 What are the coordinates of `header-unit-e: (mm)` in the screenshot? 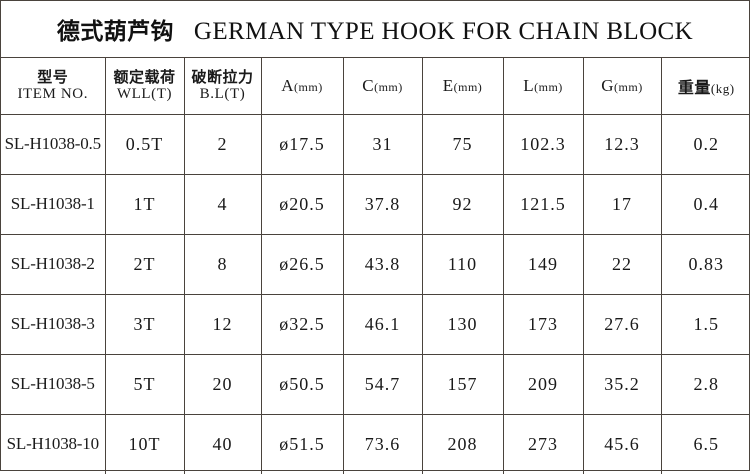 It's located at (468, 86).